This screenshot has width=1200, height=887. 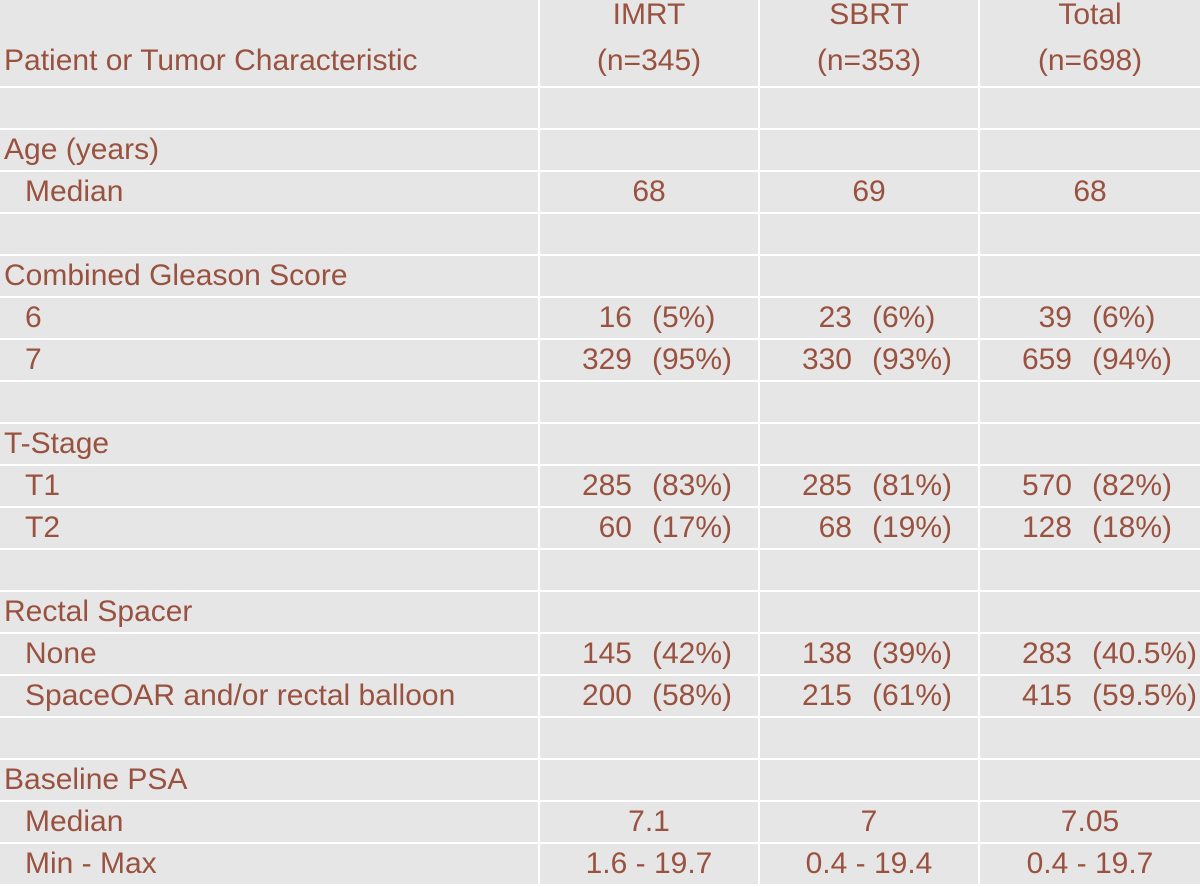 I want to click on count: 415, so click(x=1046, y=695).